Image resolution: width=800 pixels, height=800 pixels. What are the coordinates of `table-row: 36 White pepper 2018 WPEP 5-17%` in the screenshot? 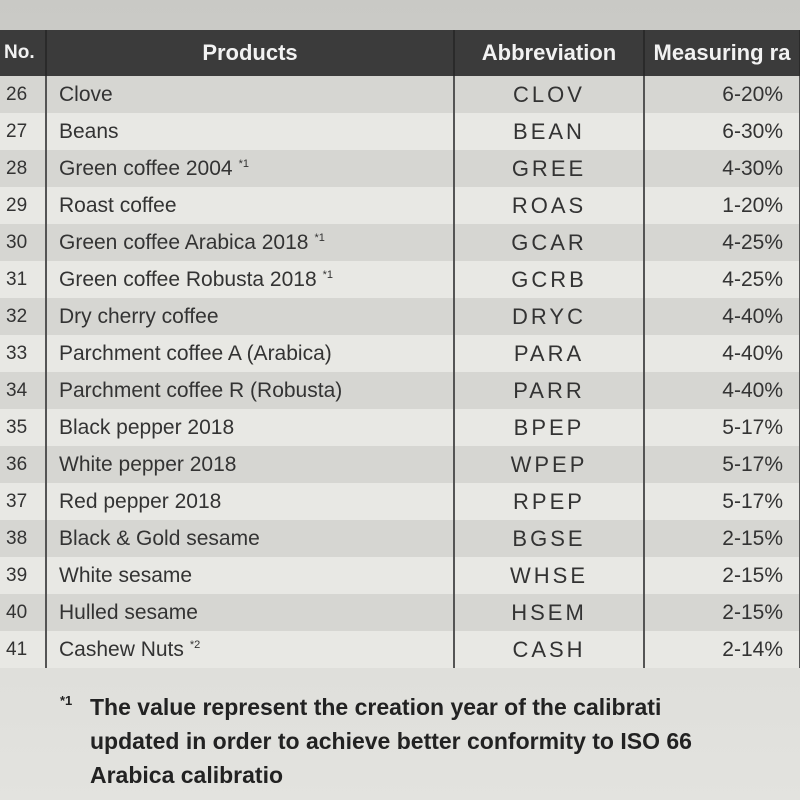 It's located at (400, 464).